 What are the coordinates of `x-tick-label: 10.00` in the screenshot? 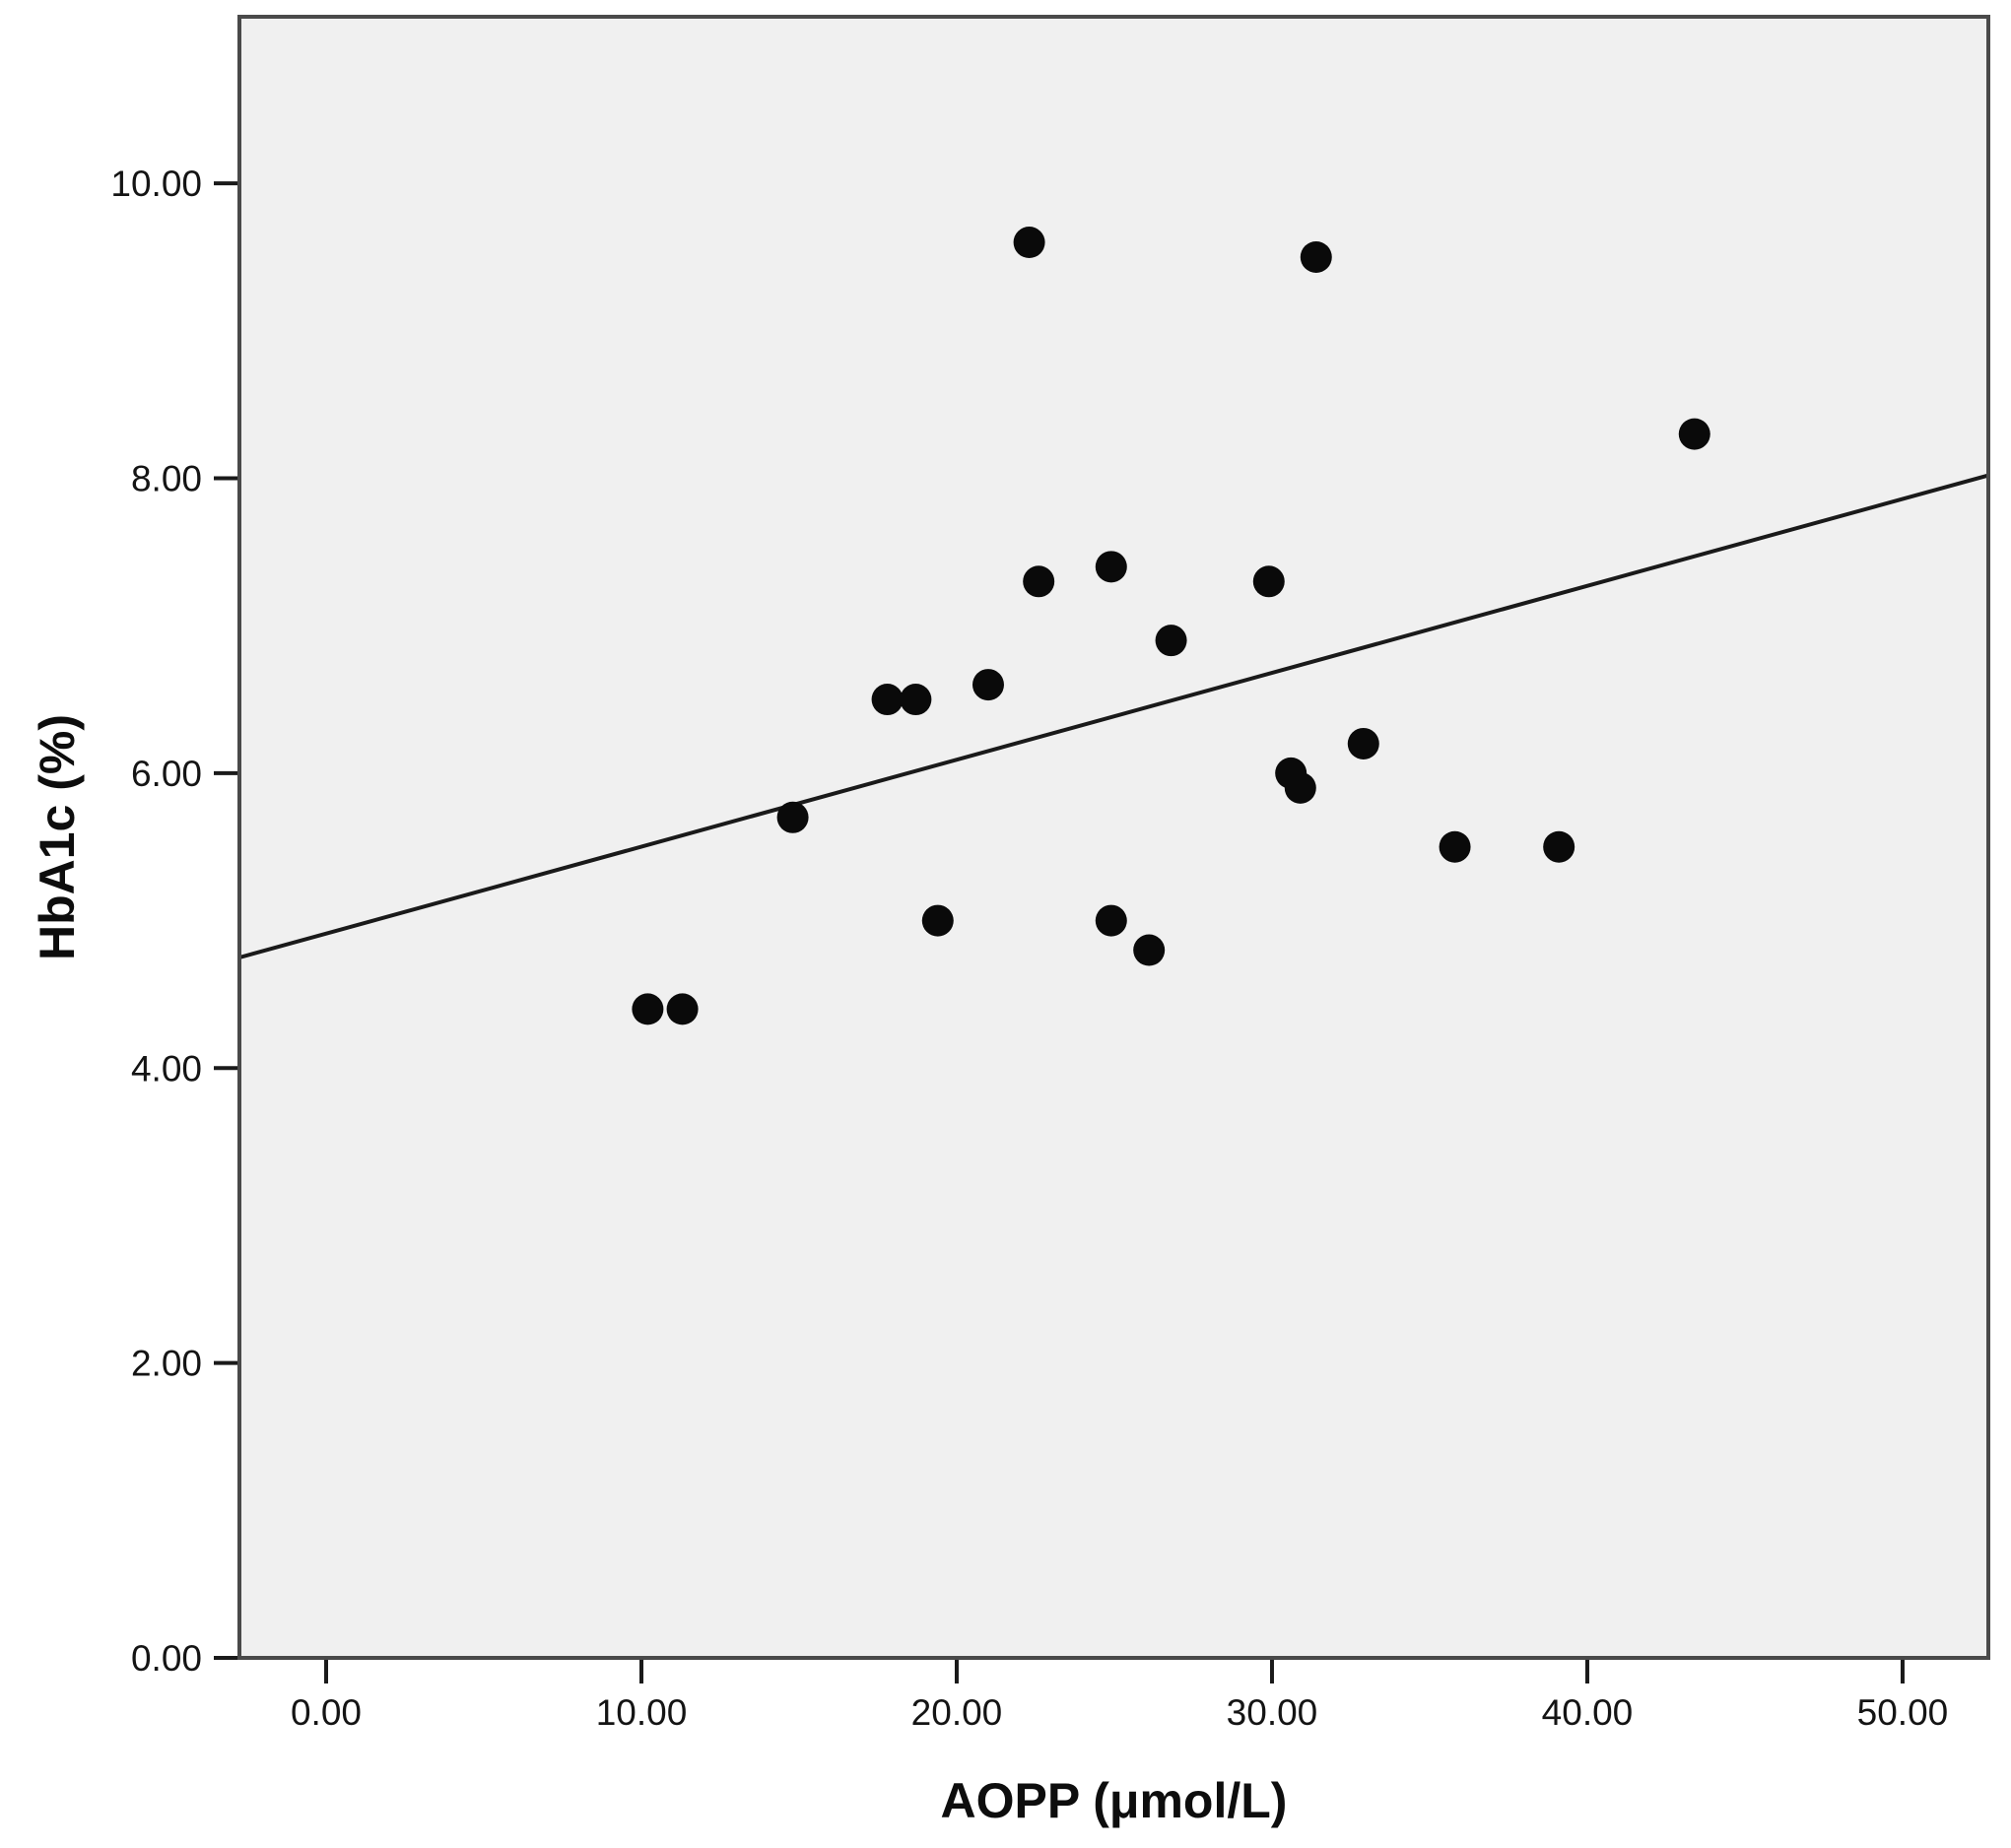 It's located at (642, 1712).